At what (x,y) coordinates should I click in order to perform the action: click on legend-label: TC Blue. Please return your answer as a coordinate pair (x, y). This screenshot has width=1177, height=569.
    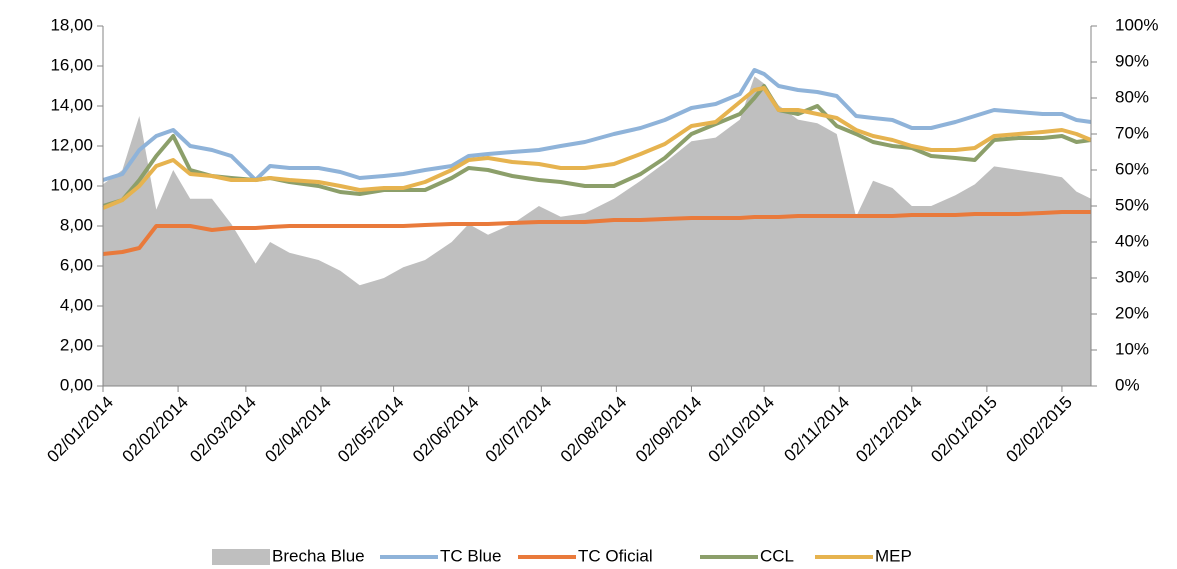
    Looking at the image, I should click on (470, 555).